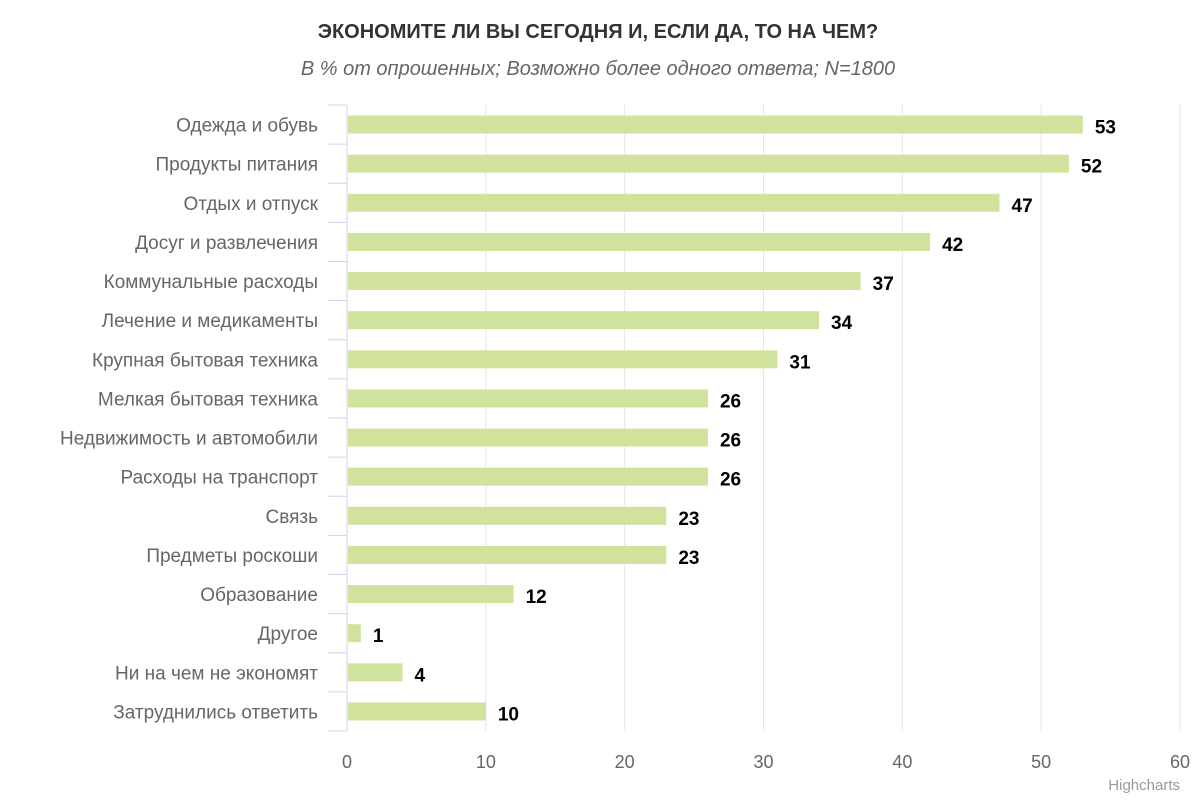  Describe the element at coordinates (1144, 785) in the screenshot. I see `credits: Highcharts` at that location.